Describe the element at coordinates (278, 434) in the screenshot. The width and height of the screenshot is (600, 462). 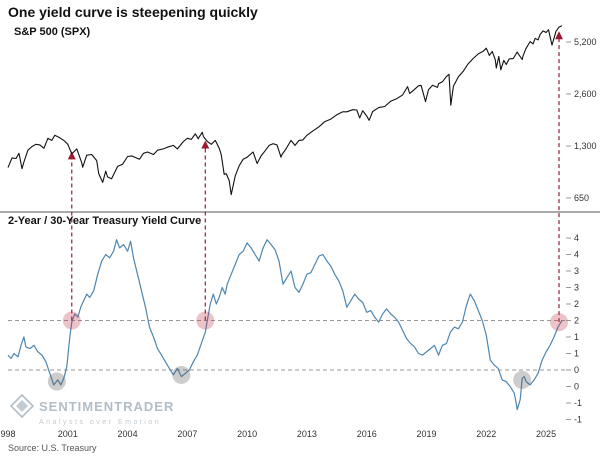
I see `x-axis: 998 2001 2004 2007 2010 2013 2016 2019 2022 2025` at that location.